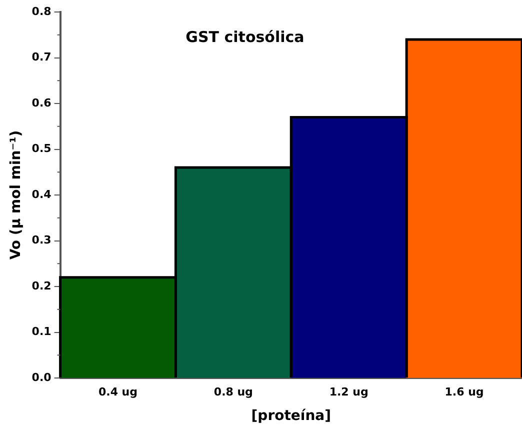 This screenshot has height=433, width=522. I want to click on text: GST citosólica, so click(245, 37).